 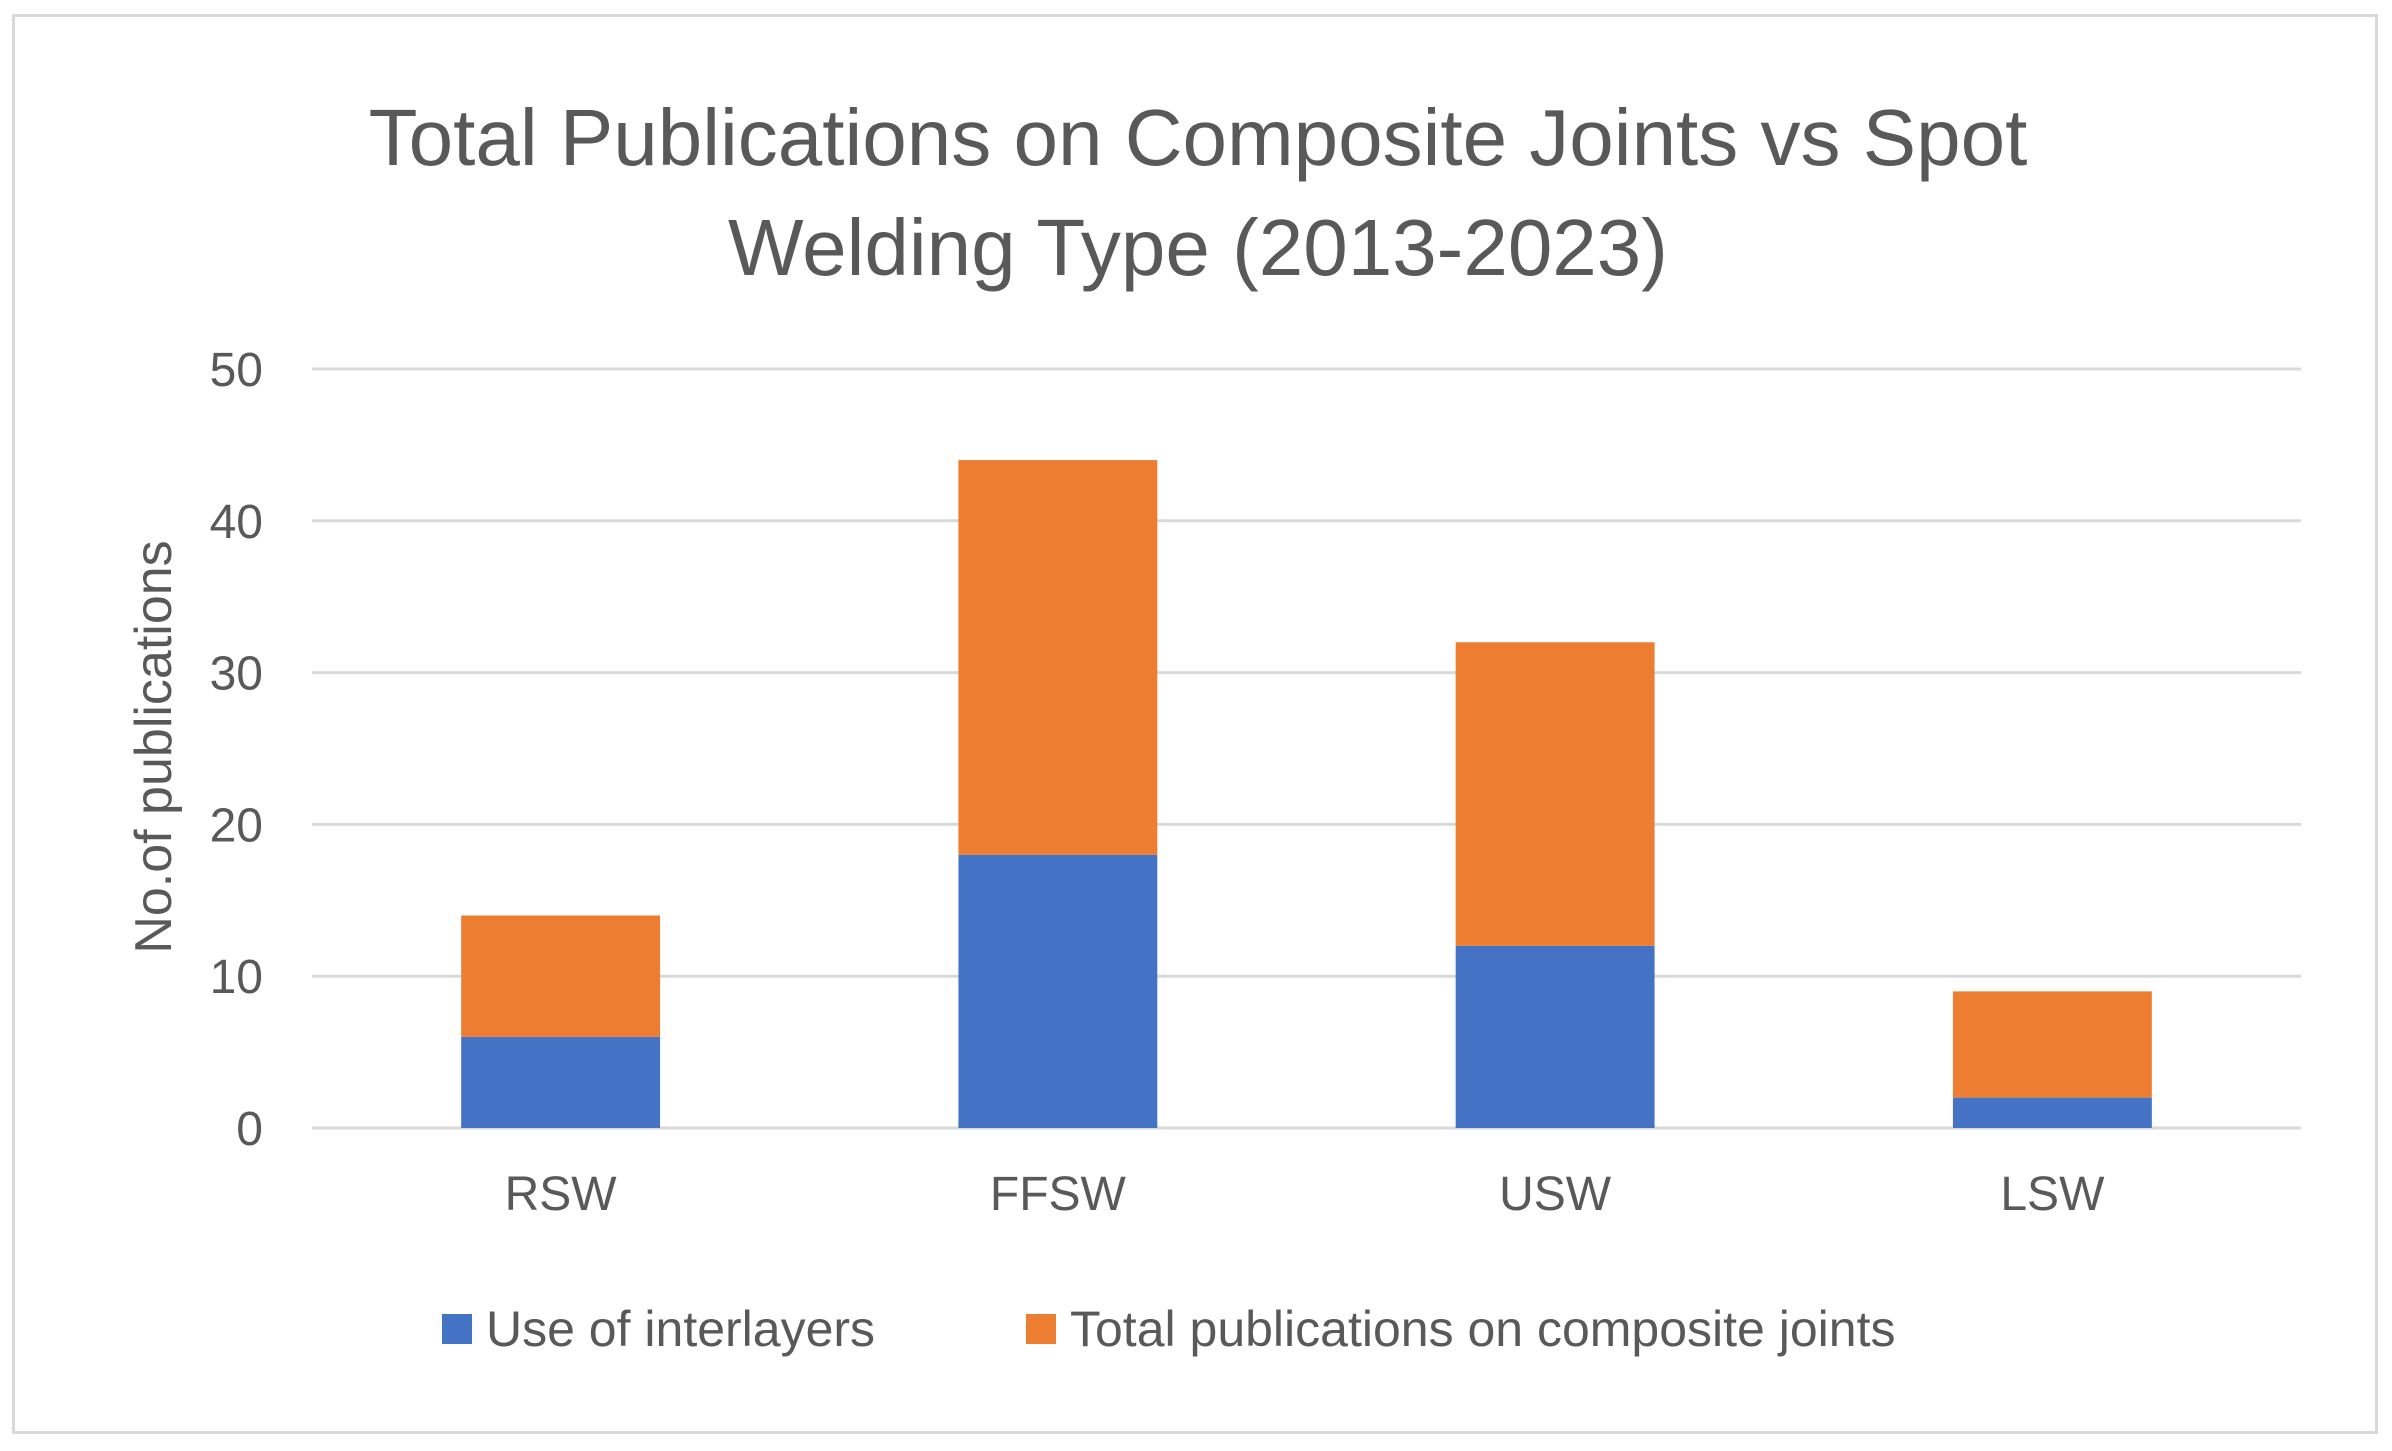 I want to click on legend-label-1: Use of interlayers, so click(x=680, y=1329).